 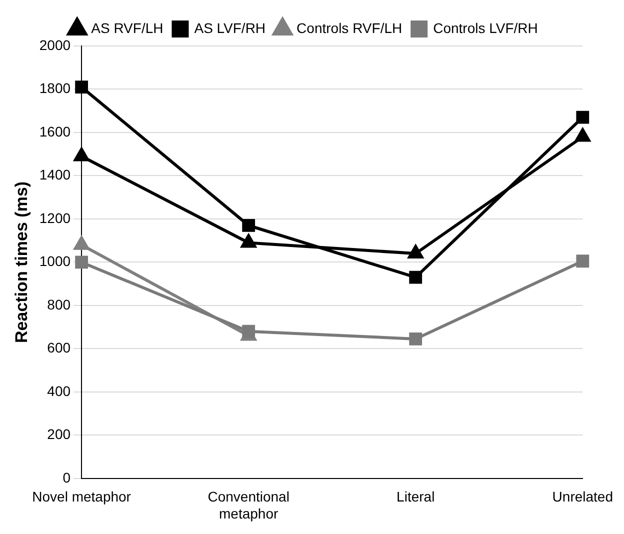 What do you see at coordinates (59, 348) in the screenshot?
I see `y-tick-label: 600` at bounding box center [59, 348].